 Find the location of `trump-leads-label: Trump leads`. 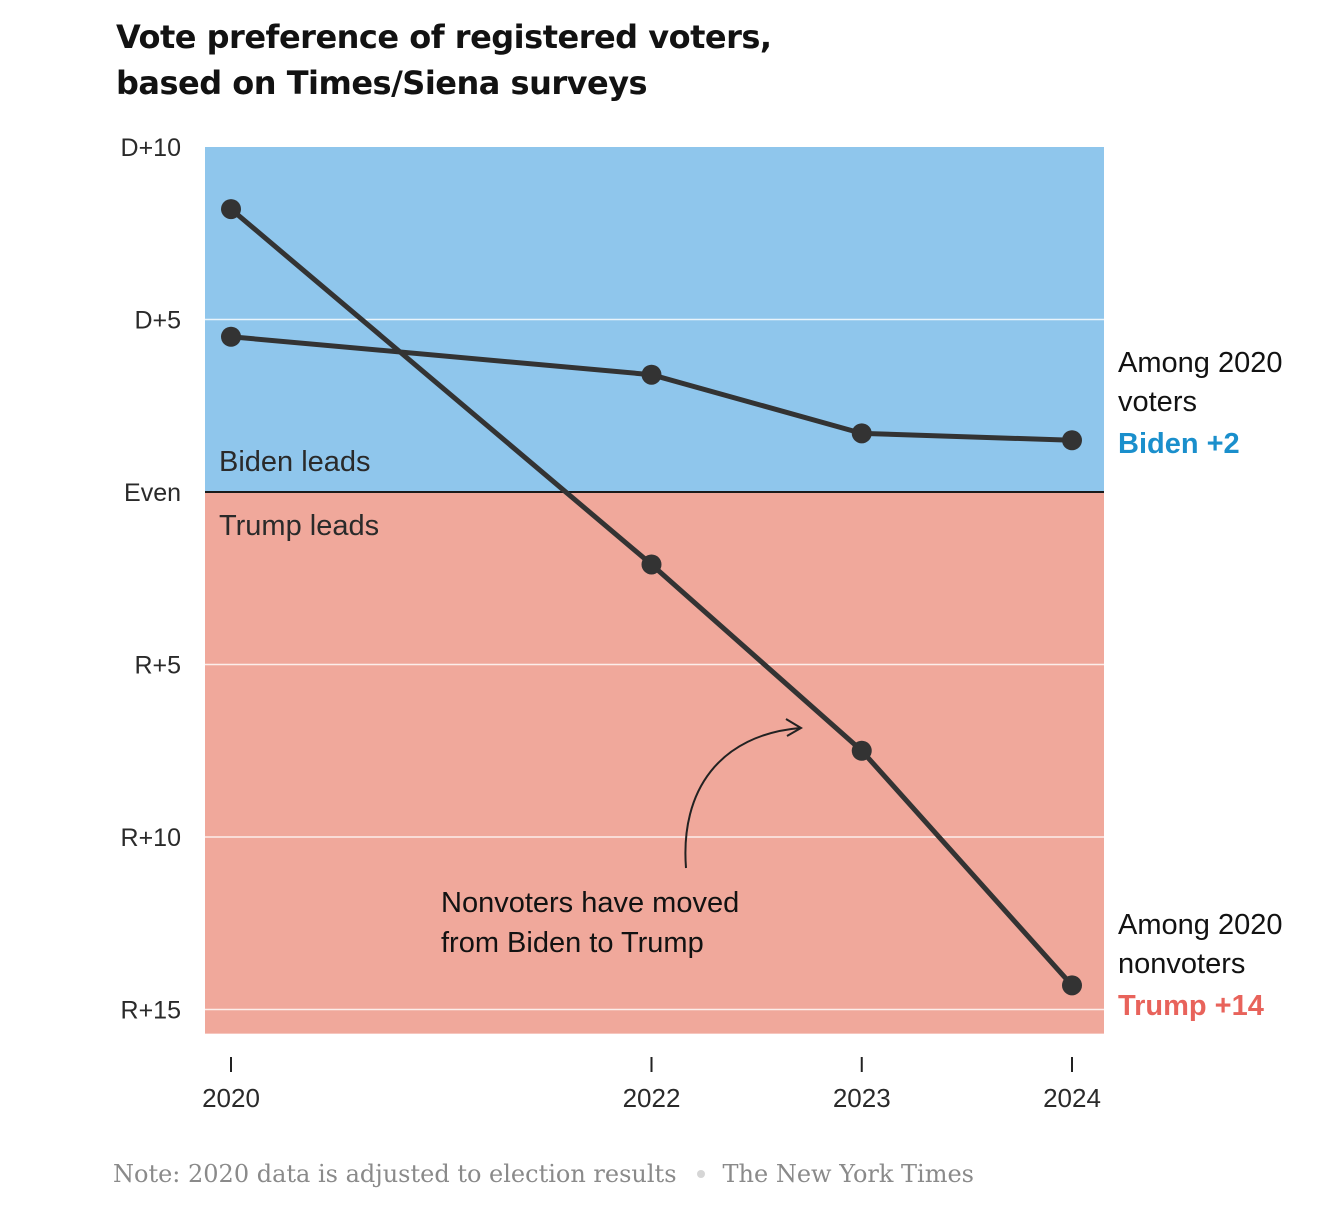

trump-leads-label: Trump leads is located at coordinates (299, 526).